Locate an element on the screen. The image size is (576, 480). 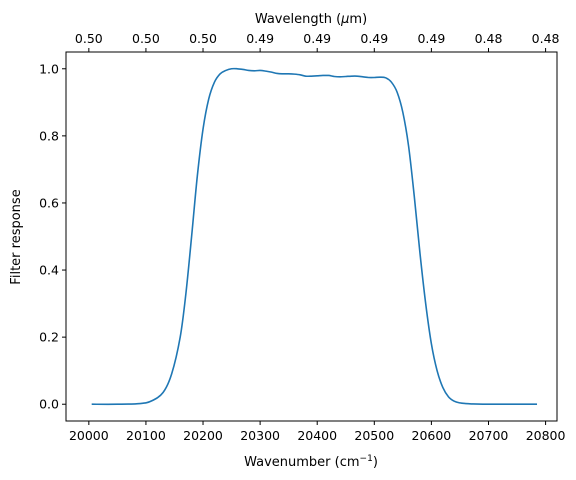
y-tick-label: 1.0 is located at coordinates (49, 68).